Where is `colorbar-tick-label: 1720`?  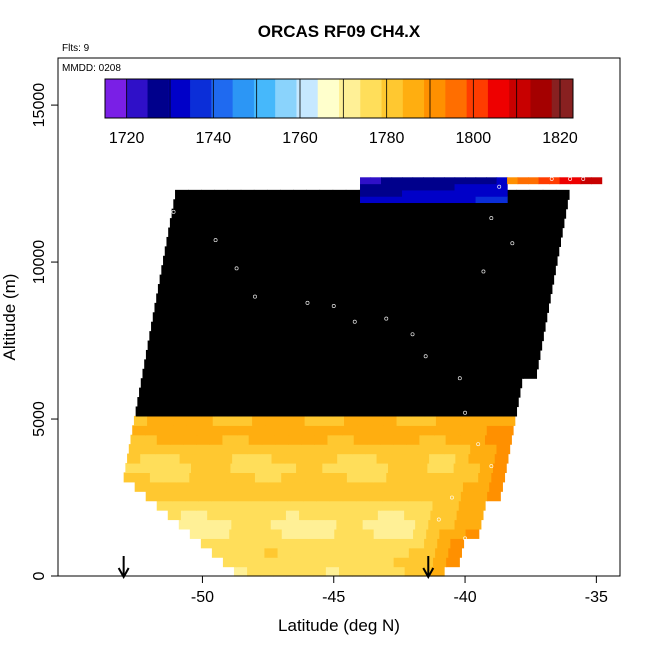
colorbar-tick-label: 1720 is located at coordinates (127, 138).